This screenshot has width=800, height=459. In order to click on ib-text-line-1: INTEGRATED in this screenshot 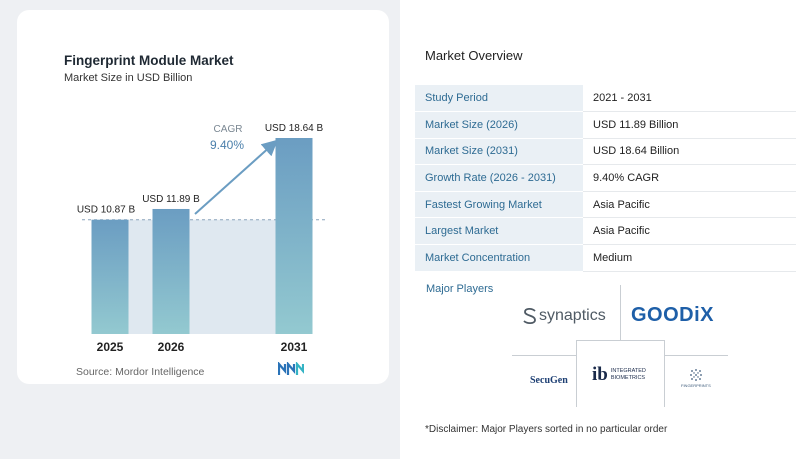, I will do `click(628, 371)`.